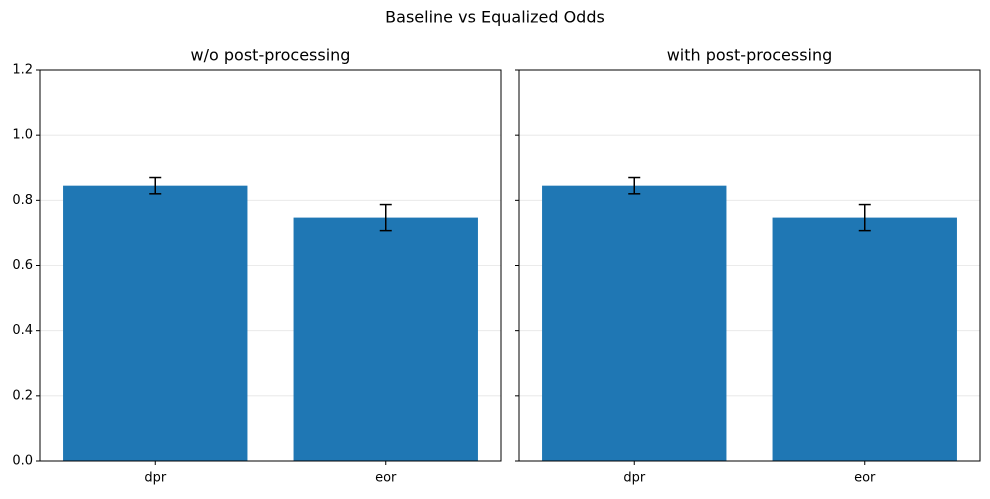 The height and width of the screenshot is (499, 990). What do you see at coordinates (495, 17) in the screenshot?
I see `figure-title: Baseline vs Equalized Odds` at bounding box center [495, 17].